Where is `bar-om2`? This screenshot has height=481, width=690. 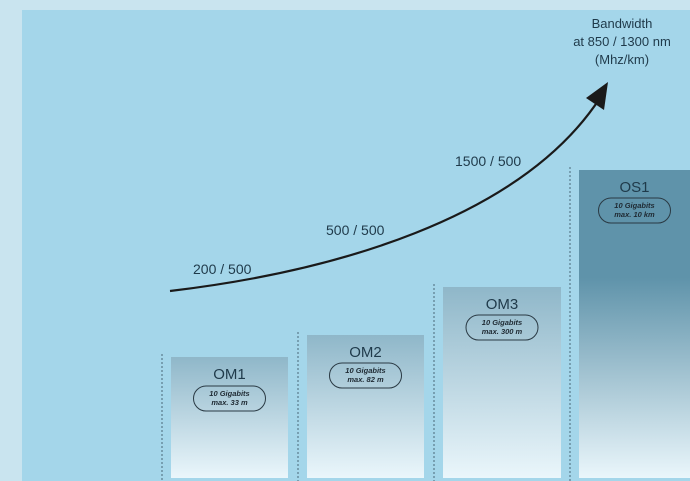 bar-om2 is located at coordinates (365, 406).